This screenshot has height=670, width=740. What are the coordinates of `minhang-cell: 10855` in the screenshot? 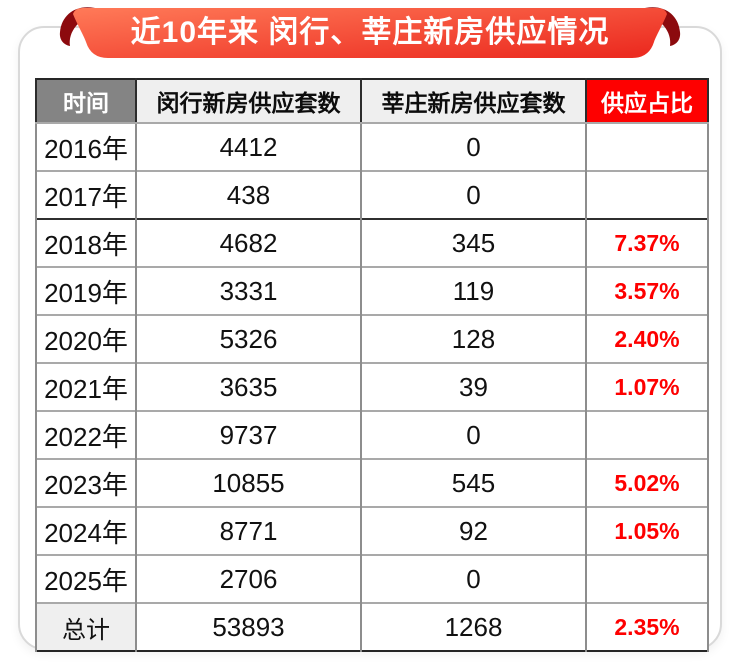 It's located at (248, 482).